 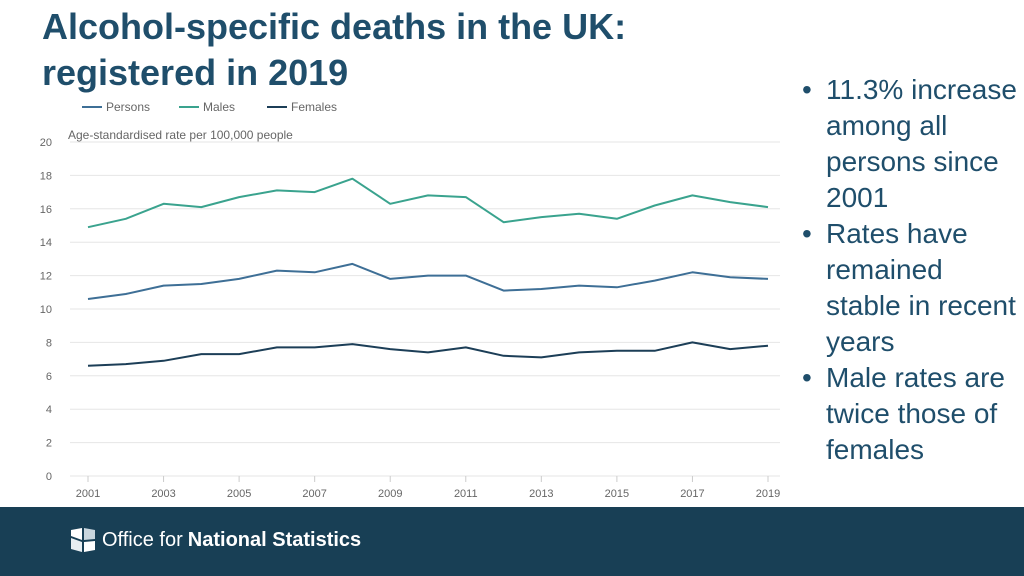 I want to click on y-tick-label: 4, so click(x=49, y=410).